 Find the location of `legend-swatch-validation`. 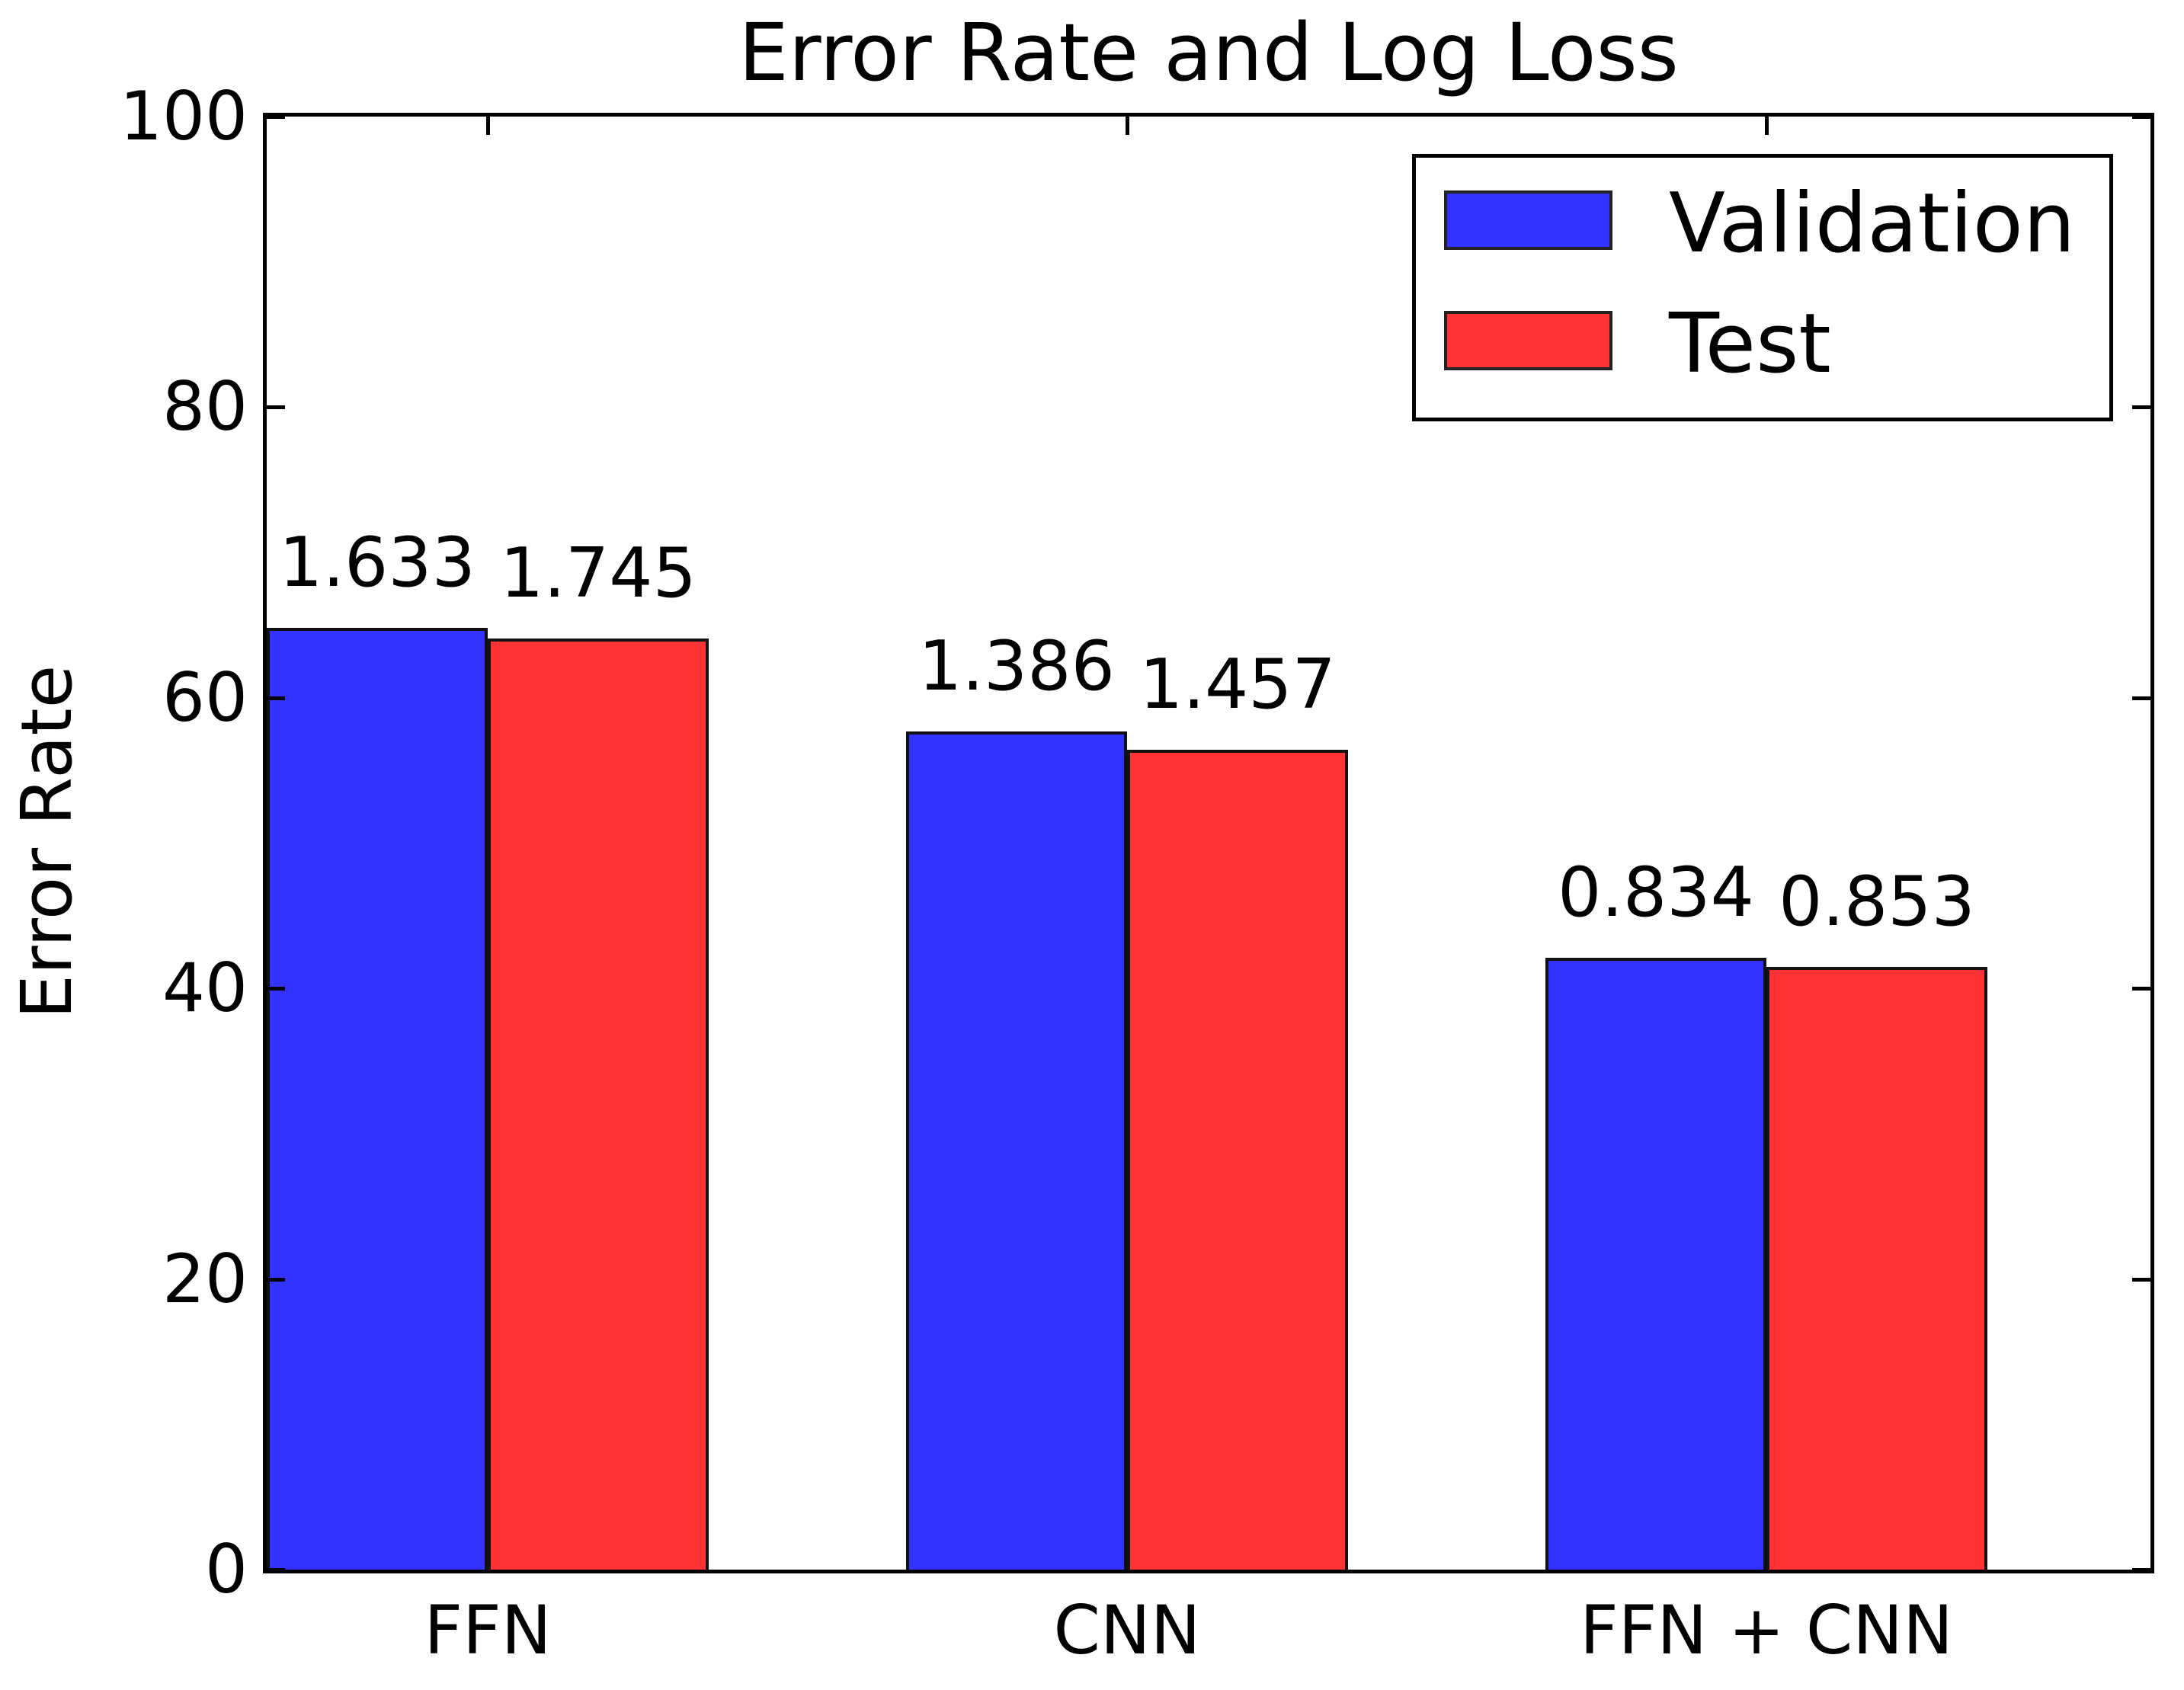

legend-swatch-validation is located at coordinates (1528, 220).